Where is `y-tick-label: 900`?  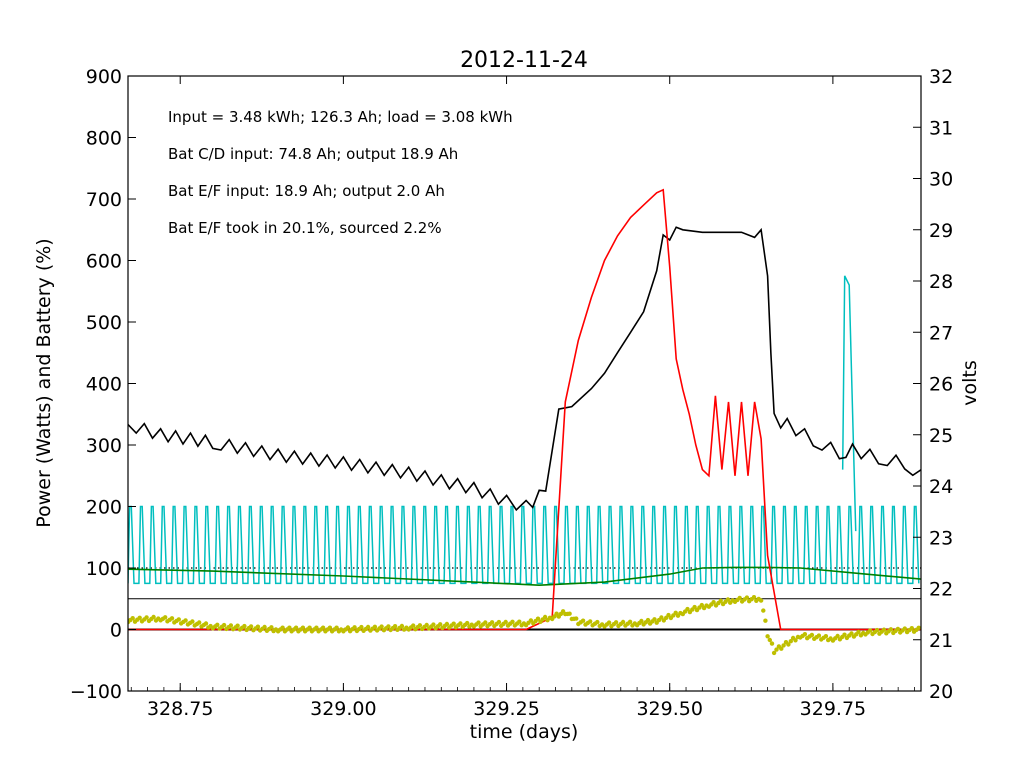
y-tick-label: 900 is located at coordinates (104, 77).